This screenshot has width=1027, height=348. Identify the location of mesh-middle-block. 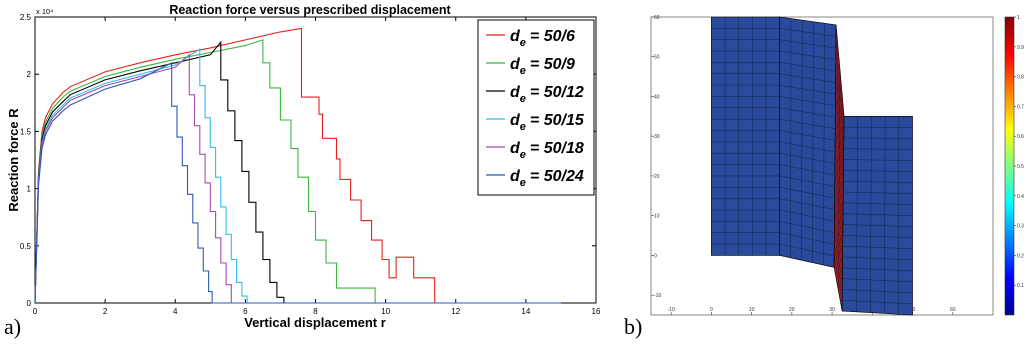
(808, 142).